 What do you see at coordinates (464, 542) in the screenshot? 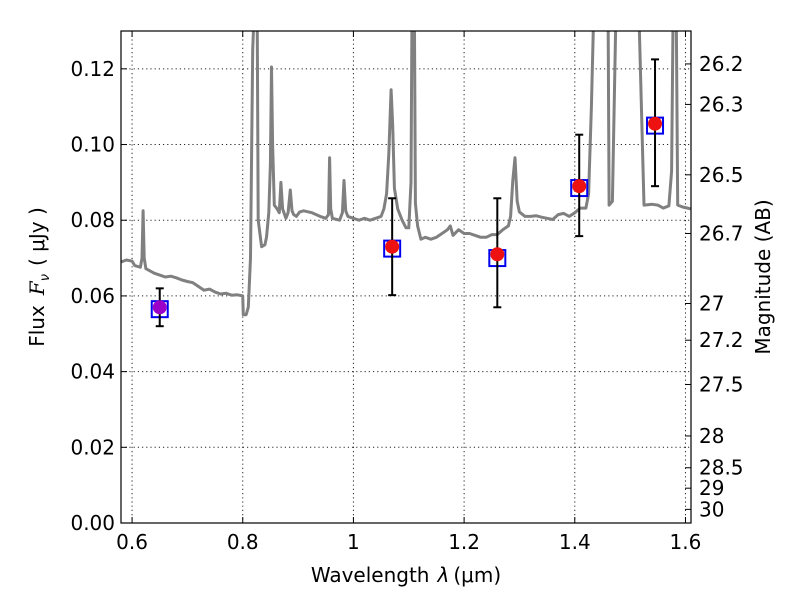
I see `x-tick-label: 1.2` at bounding box center [464, 542].